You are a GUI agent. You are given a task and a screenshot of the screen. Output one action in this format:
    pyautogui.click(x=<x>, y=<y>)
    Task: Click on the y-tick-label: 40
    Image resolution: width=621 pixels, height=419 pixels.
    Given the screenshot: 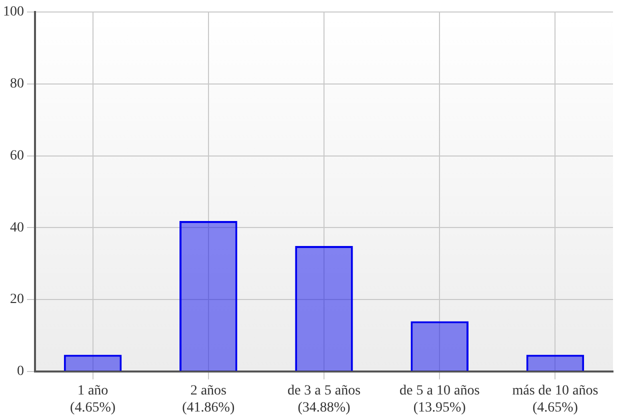 What is the action you would take?
    pyautogui.click(x=17, y=228)
    